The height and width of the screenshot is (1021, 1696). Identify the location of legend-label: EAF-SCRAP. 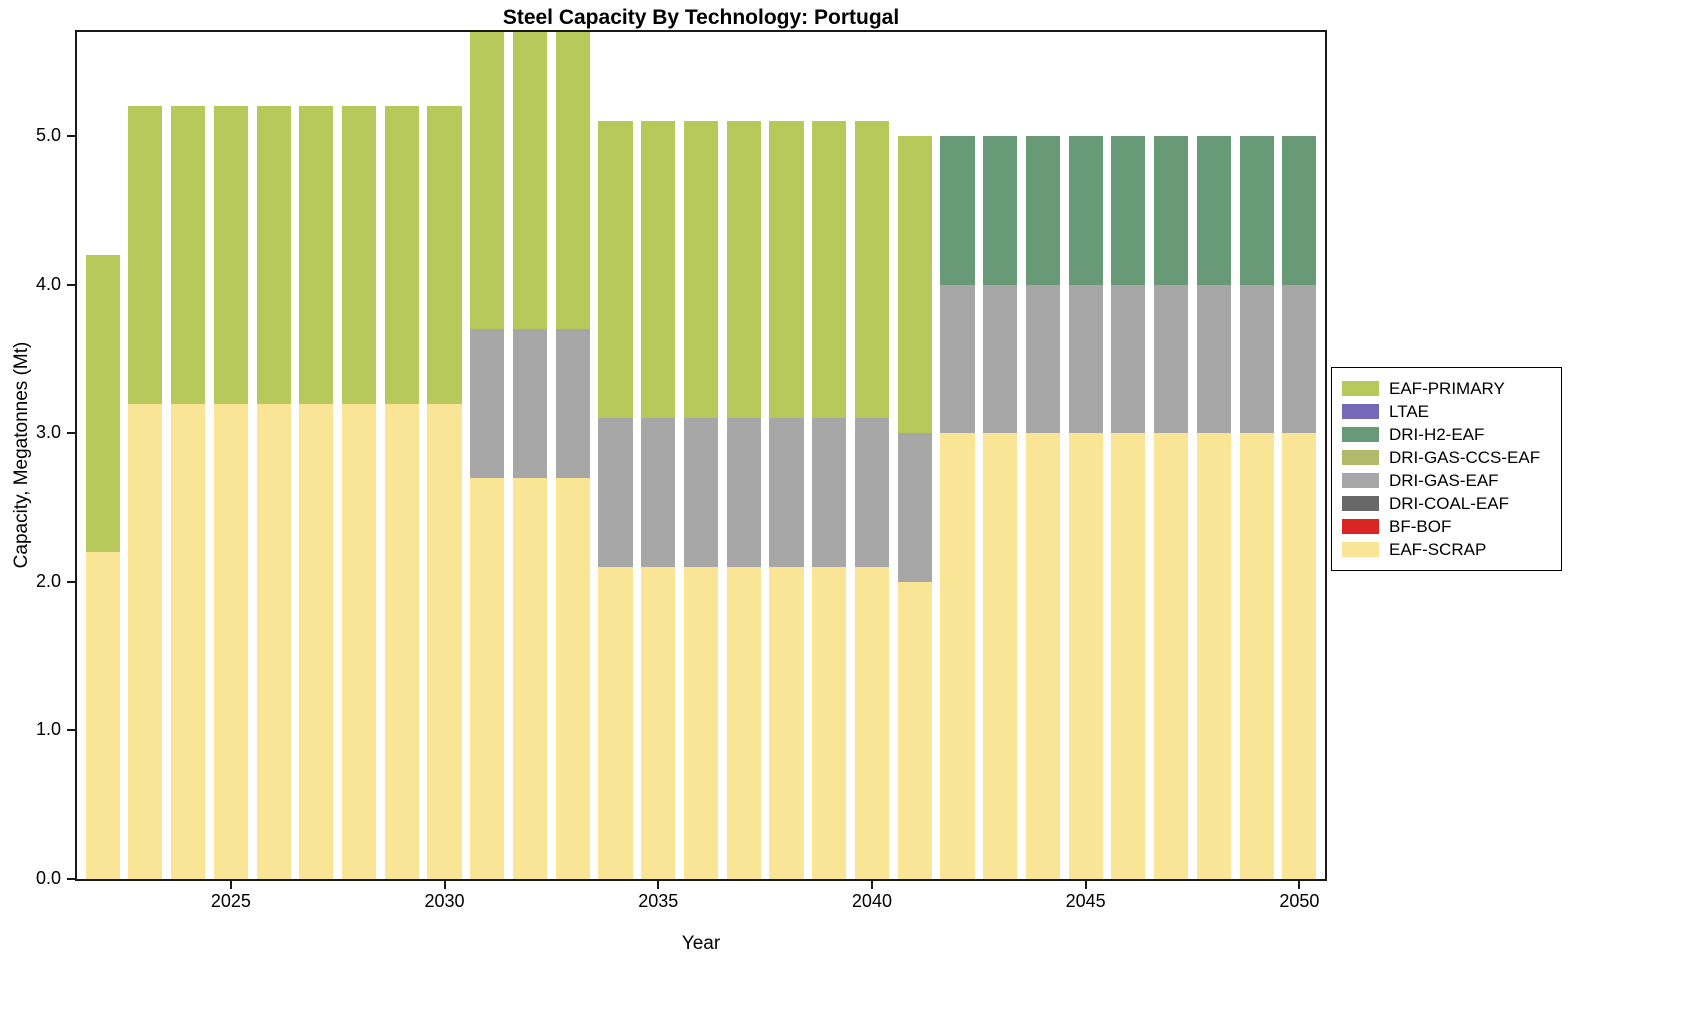
(1438, 549).